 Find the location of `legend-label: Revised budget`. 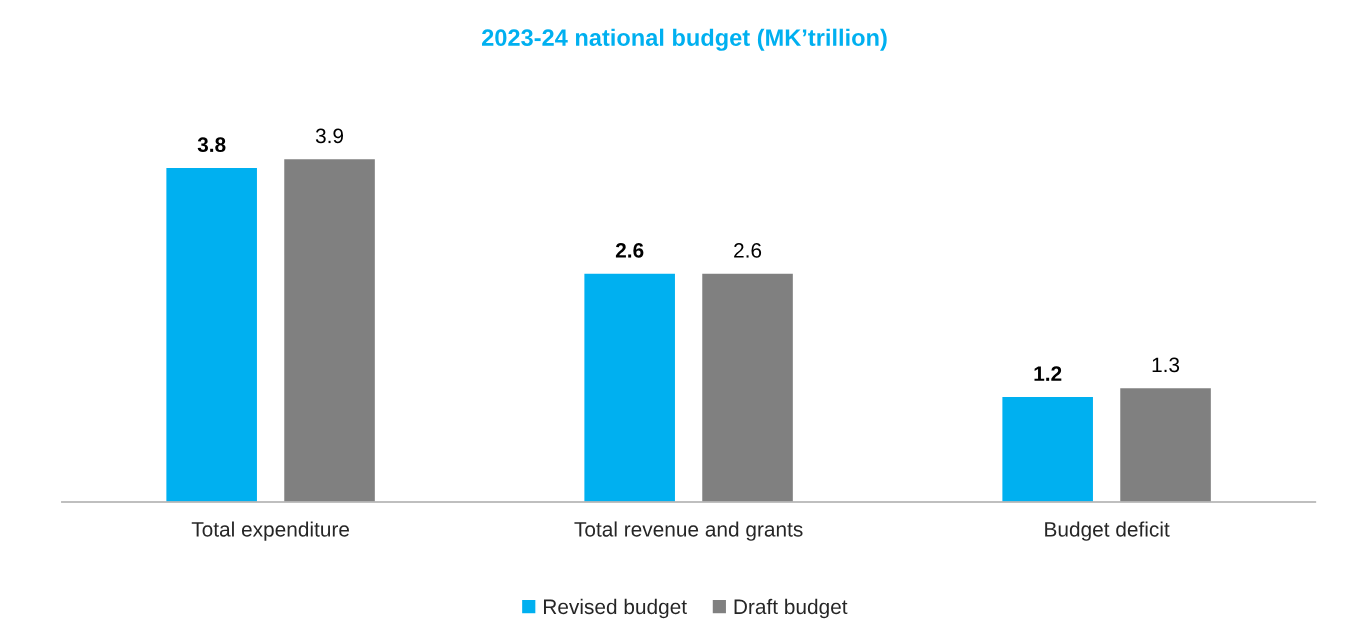

legend-label: Revised budget is located at coordinates (615, 608).